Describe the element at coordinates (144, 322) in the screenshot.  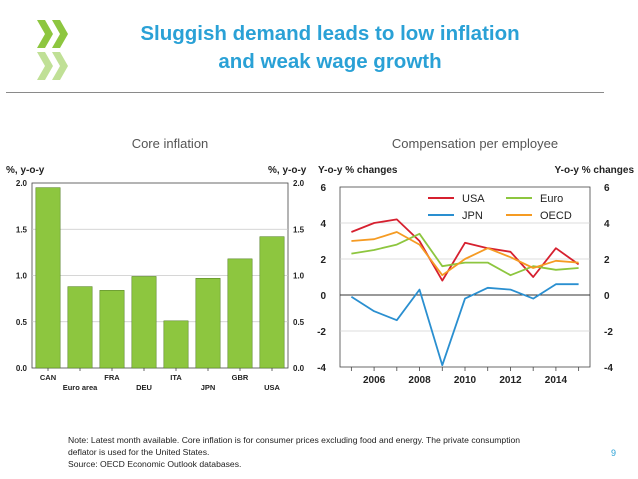
I see `bar-deu` at that location.